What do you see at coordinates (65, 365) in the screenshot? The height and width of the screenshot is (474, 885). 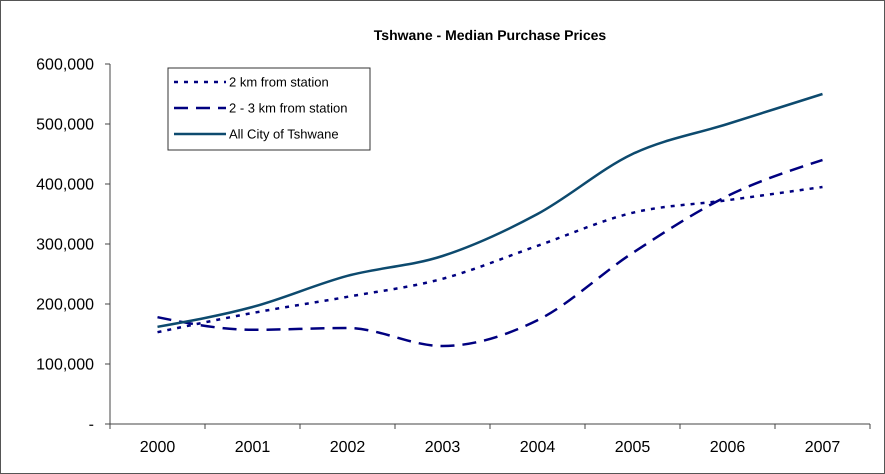 I see `y-tick-label: 100,000` at bounding box center [65, 365].